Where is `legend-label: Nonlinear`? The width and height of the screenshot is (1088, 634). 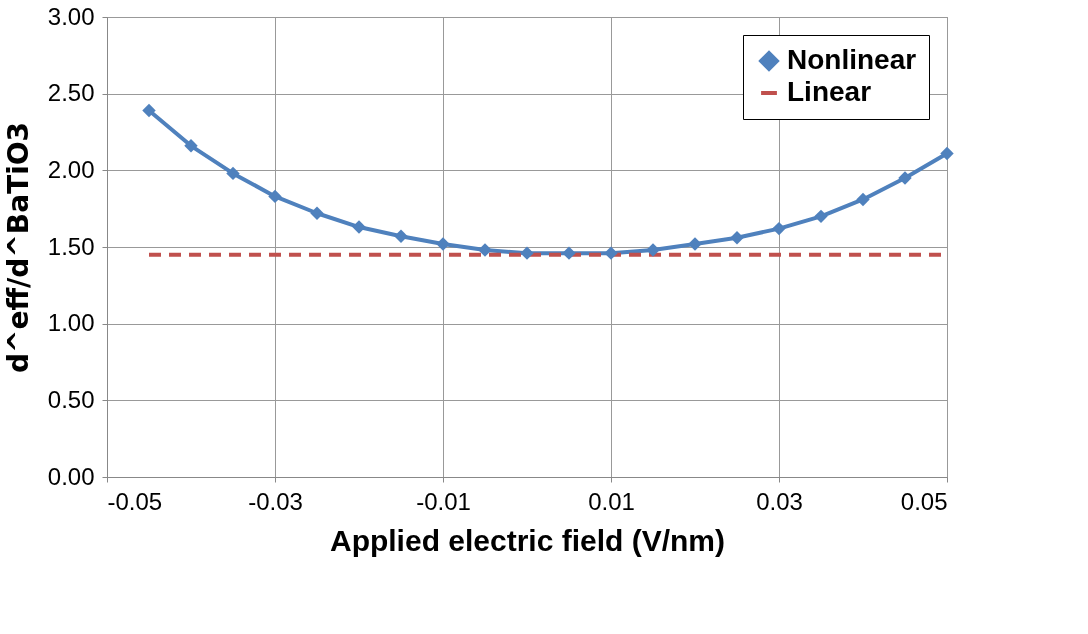 legend-label: Nonlinear is located at coordinates (852, 59).